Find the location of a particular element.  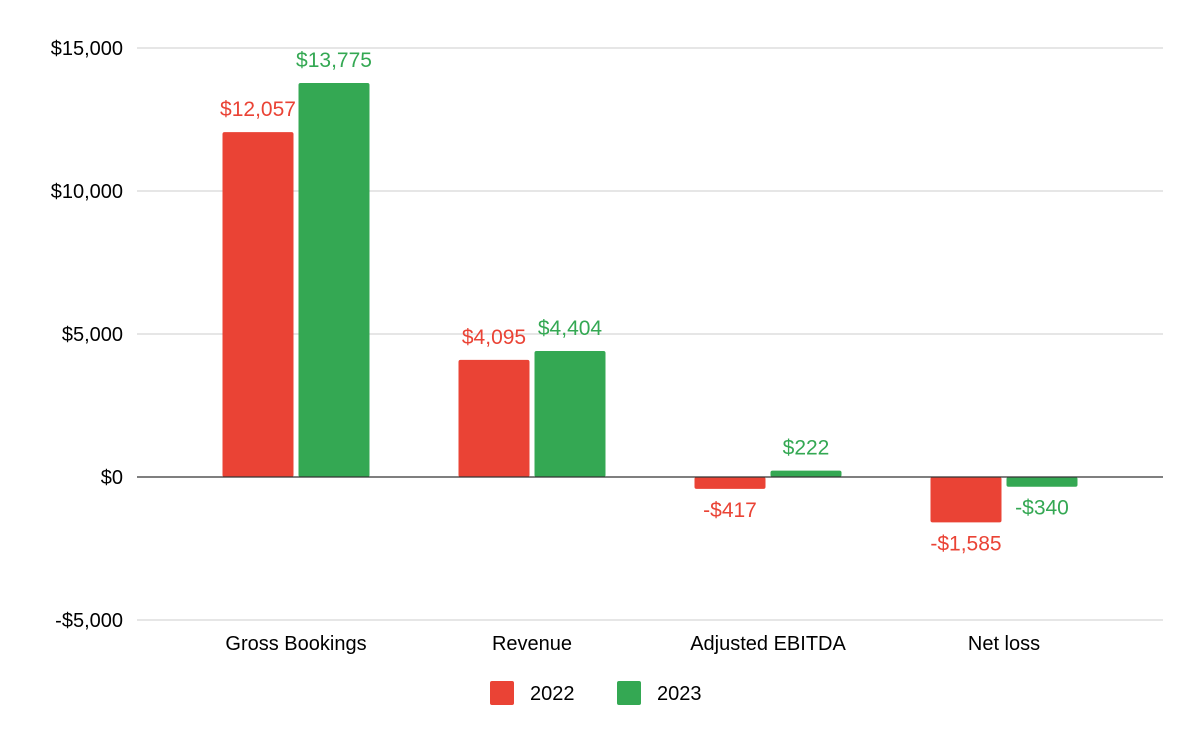

y-axis-tick-labels: $15,000 $10,000 $5,000 $0 -$5,000 is located at coordinates (87, 335).